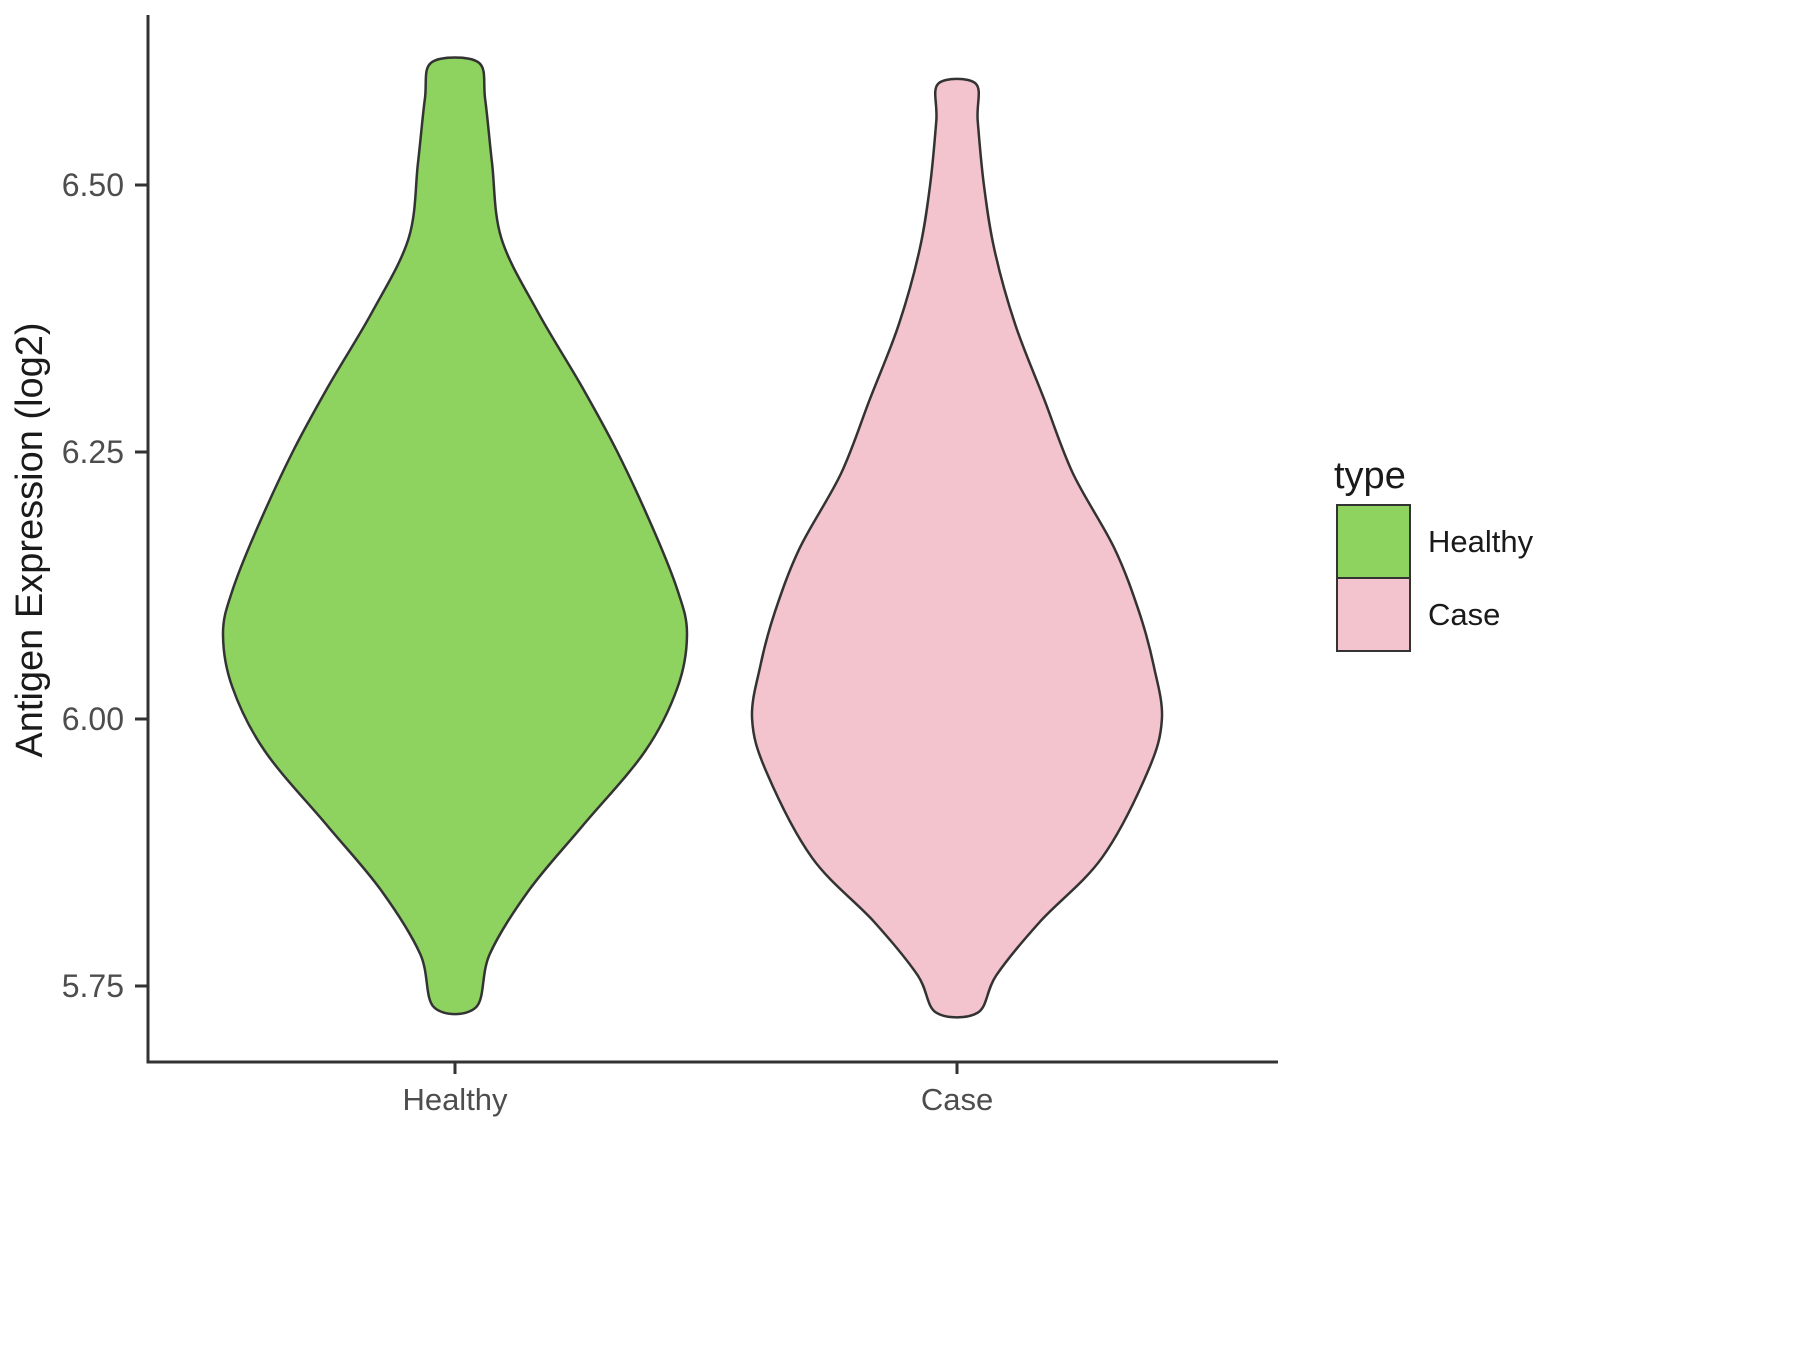  I want to click on y-ticks-group: 6.50 6.25 6.00 5.75, so click(105, 585).